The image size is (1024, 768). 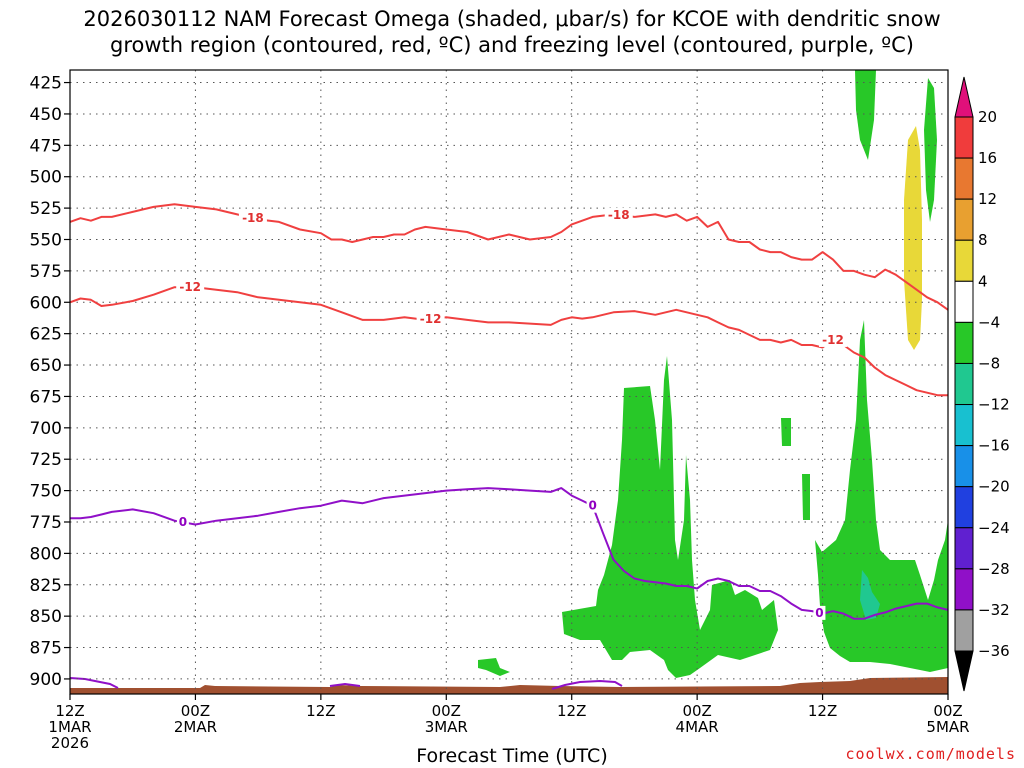 I want to click on omega-region-teal, so click(x=870, y=595).